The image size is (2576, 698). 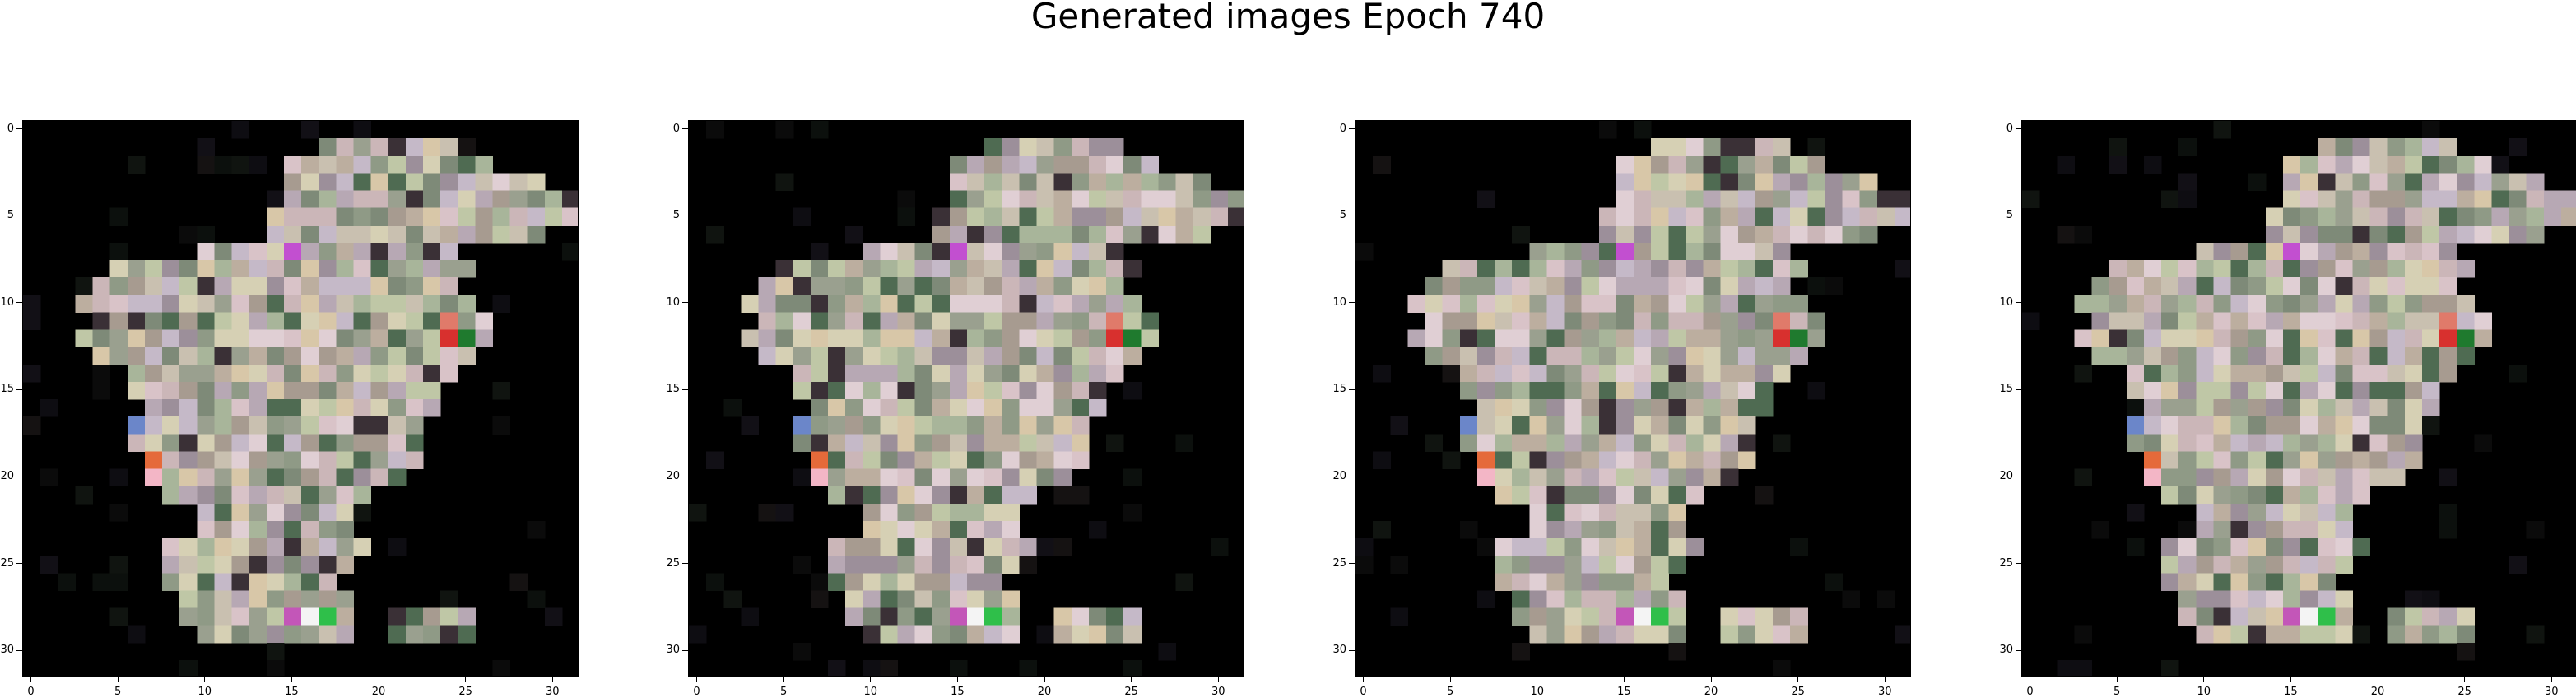 I want to click on x-tick-mark, so click(x=31, y=679).